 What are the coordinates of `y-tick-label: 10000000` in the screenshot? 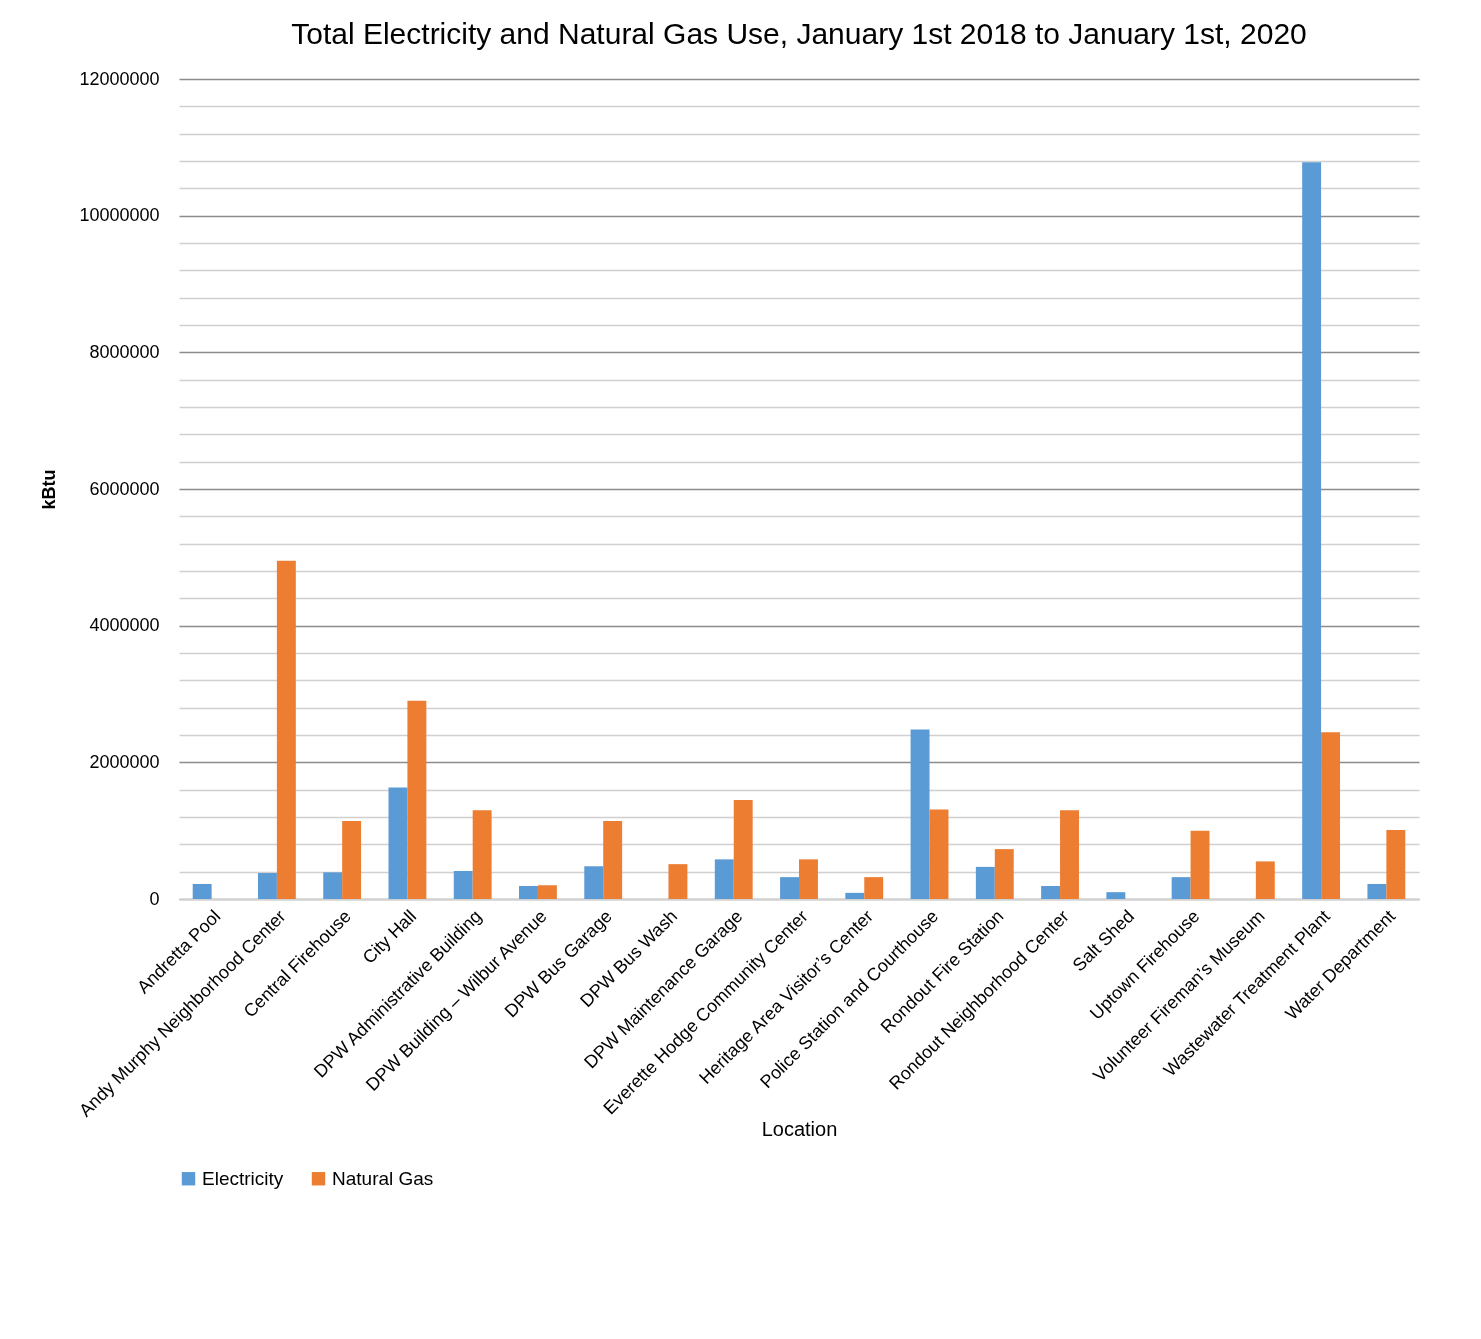 It's located at (119, 215).